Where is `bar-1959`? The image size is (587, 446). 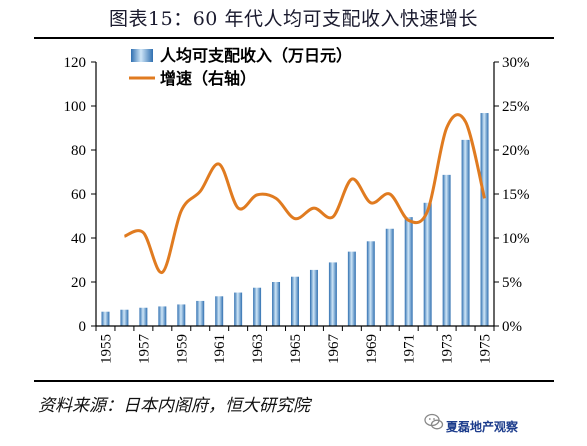
bar-1959 is located at coordinates (181, 315).